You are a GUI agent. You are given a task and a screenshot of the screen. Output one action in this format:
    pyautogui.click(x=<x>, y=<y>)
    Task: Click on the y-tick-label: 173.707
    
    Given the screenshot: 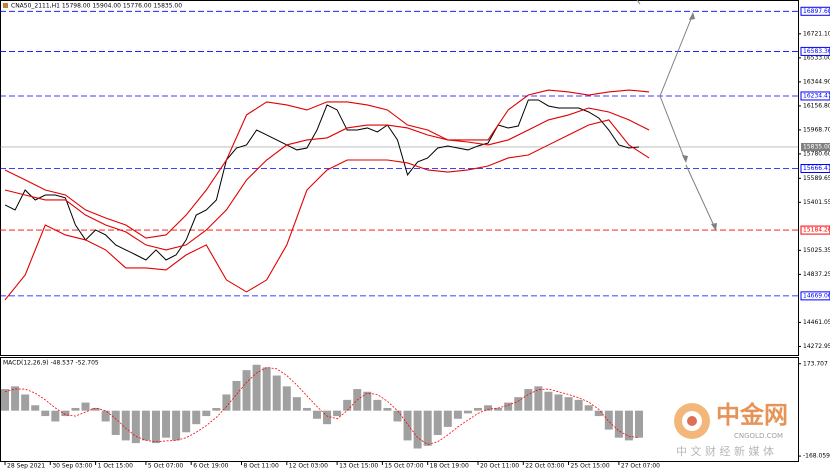 What is the action you would take?
    pyautogui.click(x=815, y=363)
    